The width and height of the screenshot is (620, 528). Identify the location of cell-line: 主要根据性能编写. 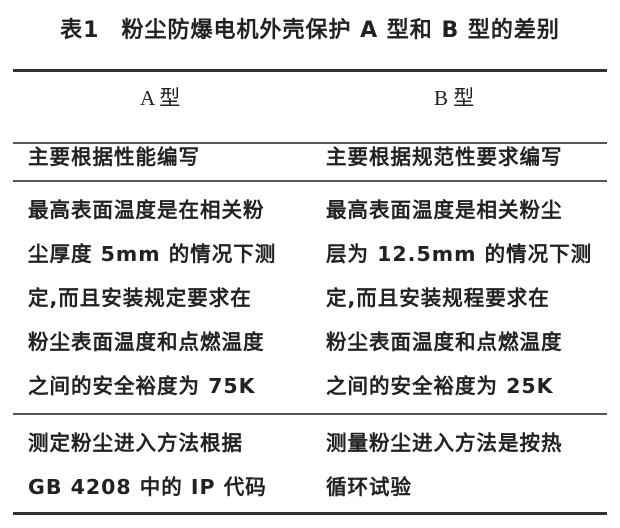
(114, 157).